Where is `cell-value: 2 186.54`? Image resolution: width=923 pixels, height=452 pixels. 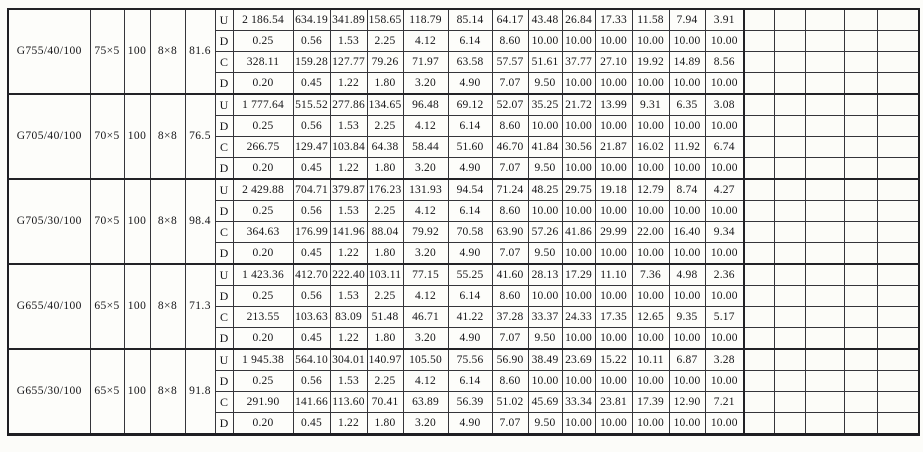
cell-value: 2 186.54 is located at coordinates (263, 19).